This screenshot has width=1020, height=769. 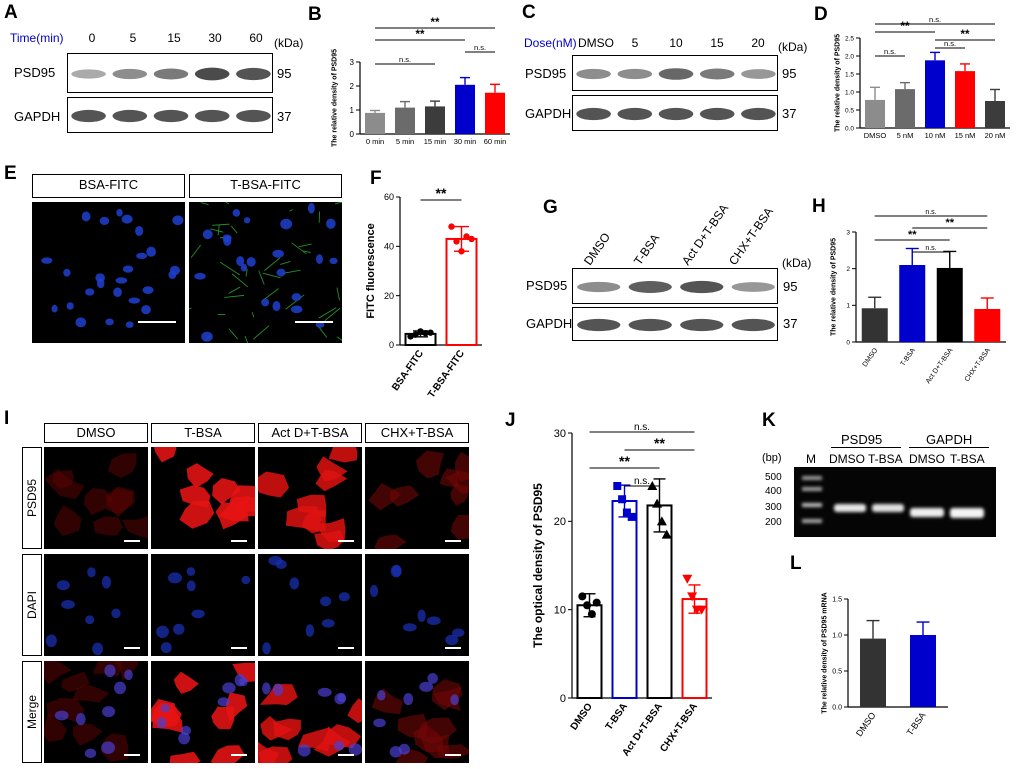 What do you see at coordinates (538, 565) in the screenshot?
I see `y-axis-label: The optical density of PSD95` at bounding box center [538, 565].